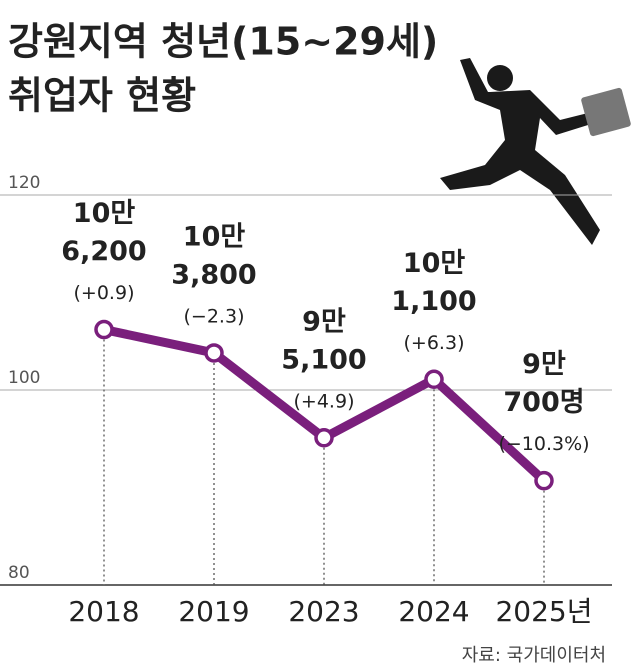 This screenshot has width=640, height=671. What do you see at coordinates (102, 96) in the screenshot?
I see `chart-title: 취업자 현황` at bounding box center [102, 96].